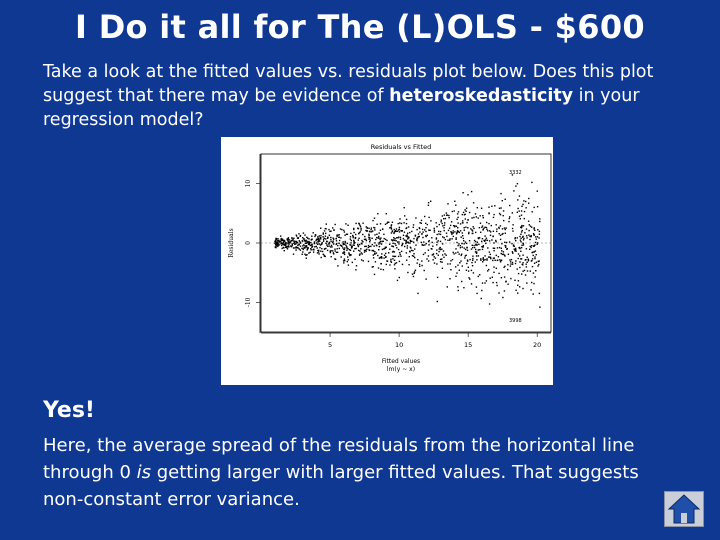  What do you see at coordinates (684, 509) in the screenshot?
I see `home-button` at bounding box center [684, 509].